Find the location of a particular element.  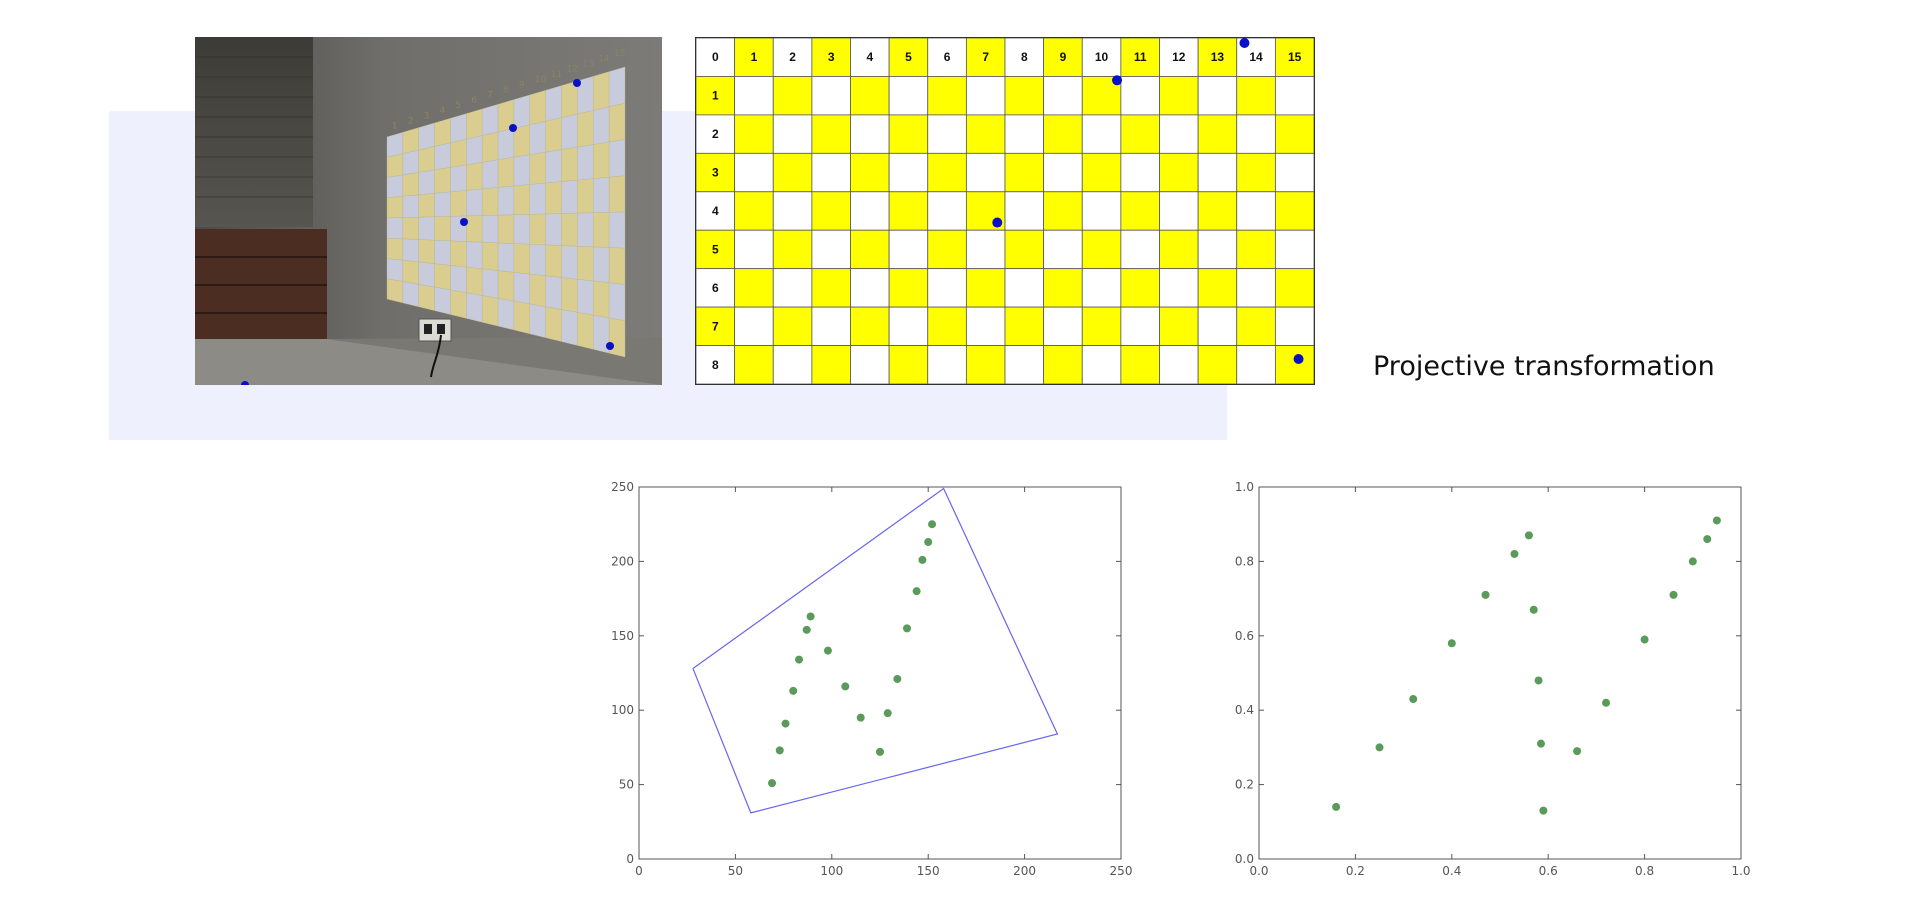

row-label: 1 is located at coordinates (715, 96).